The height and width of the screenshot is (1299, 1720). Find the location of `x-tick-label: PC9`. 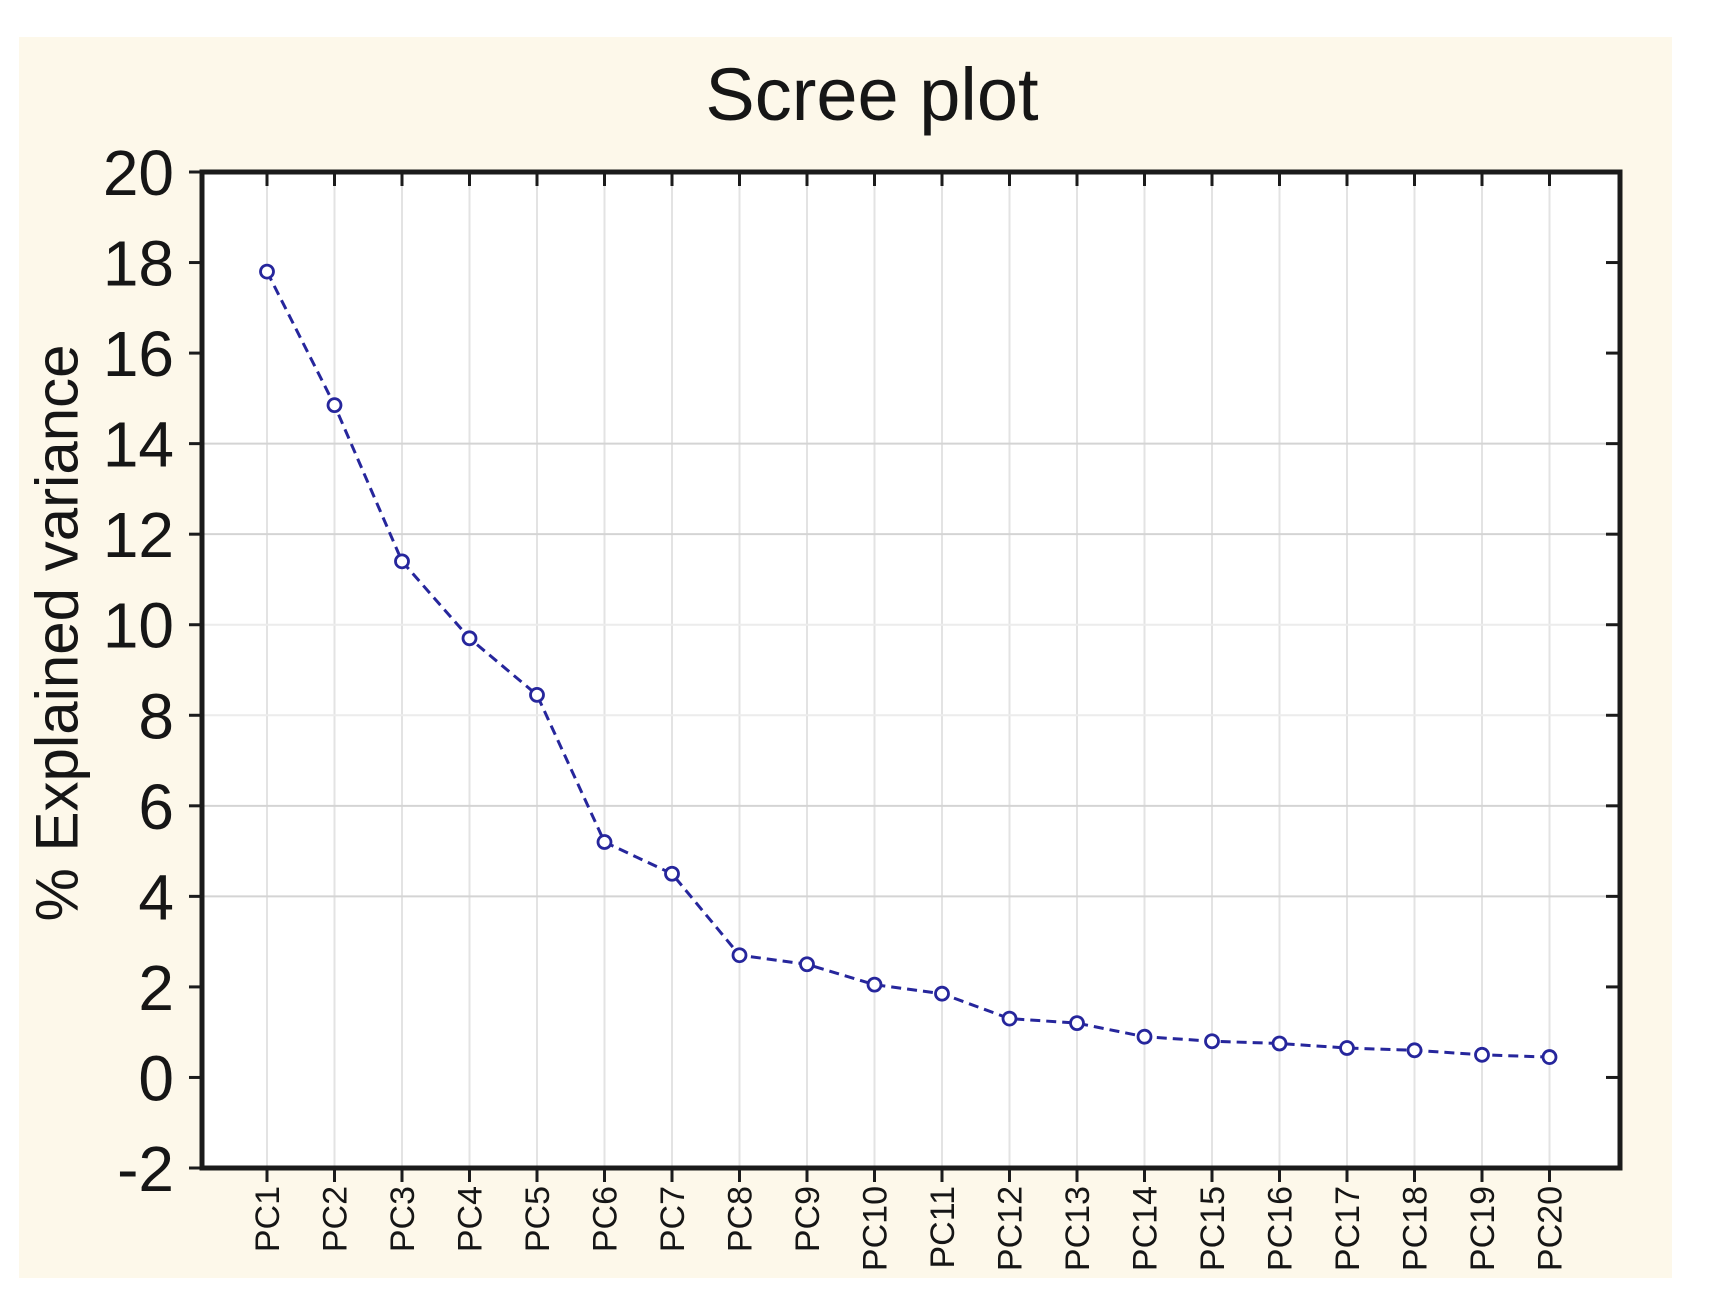

x-tick-label: PC9 is located at coordinates (808, 1219).